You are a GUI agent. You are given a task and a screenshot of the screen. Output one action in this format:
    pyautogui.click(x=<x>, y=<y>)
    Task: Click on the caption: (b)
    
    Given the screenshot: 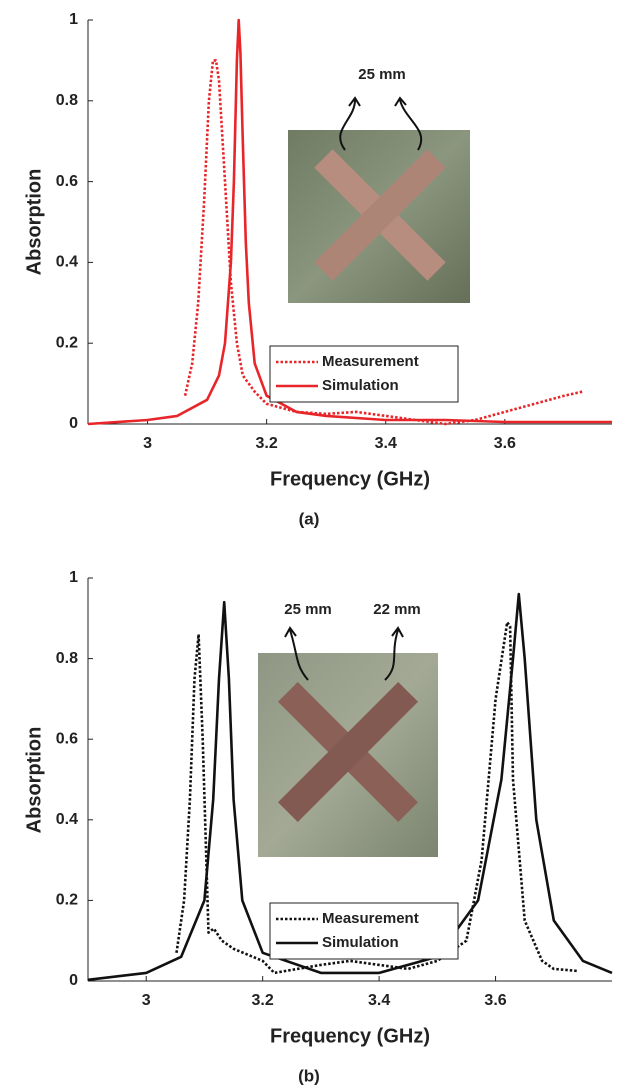 What is the action you would take?
    pyautogui.click(x=309, y=1075)
    